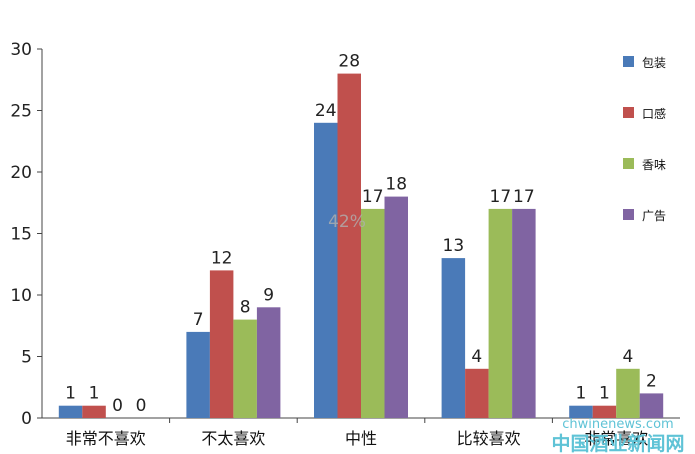 This screenshot has height=454, width=695. I want to click on category-label: 非常不喜欢, so click(106, 438).